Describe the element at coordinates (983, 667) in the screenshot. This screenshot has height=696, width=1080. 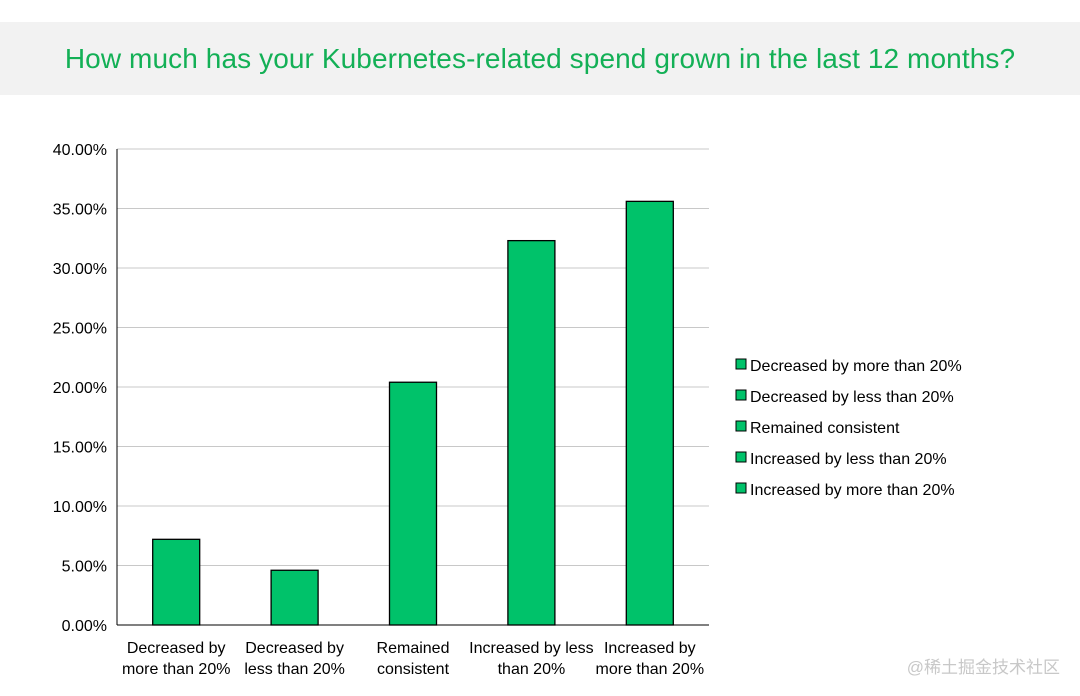
I see `watermark: @稀土掘金技术社区` at that location.